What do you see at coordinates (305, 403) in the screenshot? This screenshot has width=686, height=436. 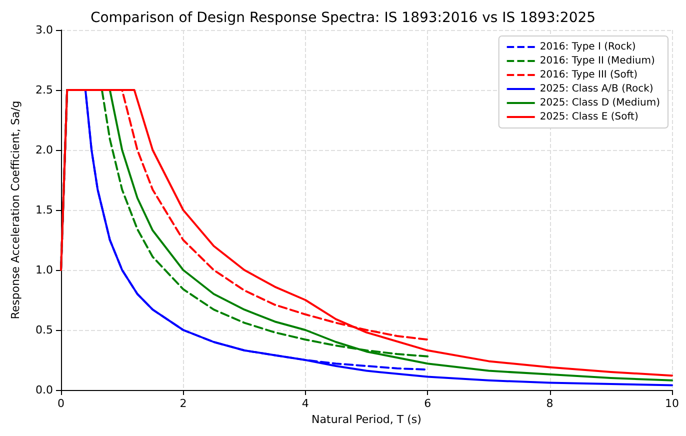 I see `x-tick-label: 4` at bounding box center [305, 403].